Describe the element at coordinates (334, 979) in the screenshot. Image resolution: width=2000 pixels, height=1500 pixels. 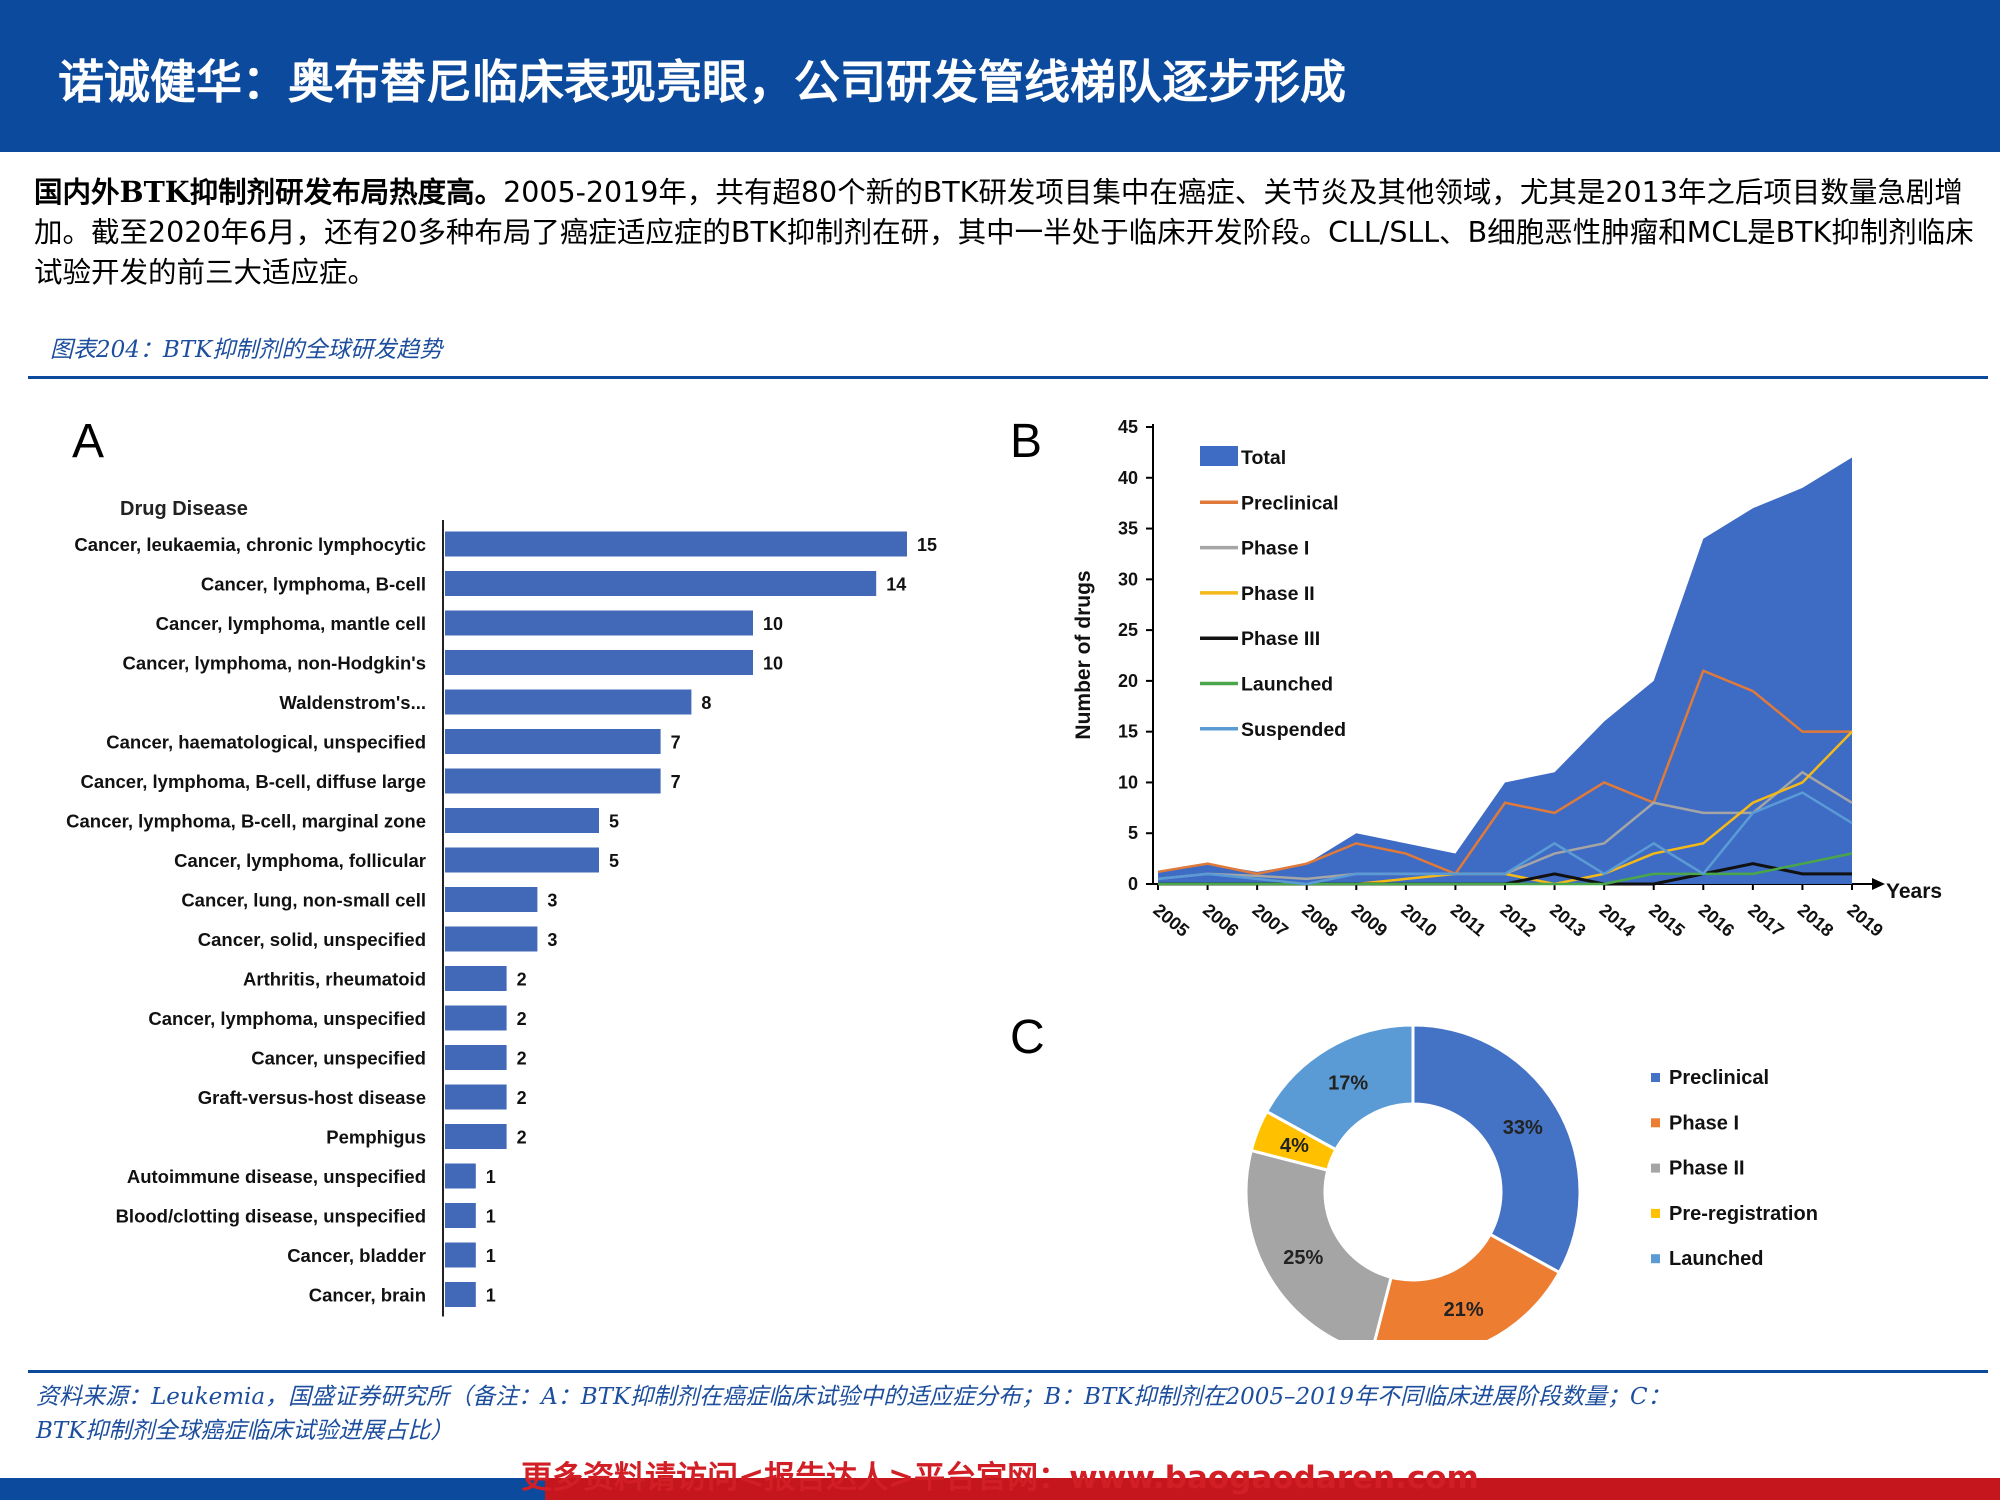
I see `bar-category-label: Arthritis, rheumatoid` at that location.